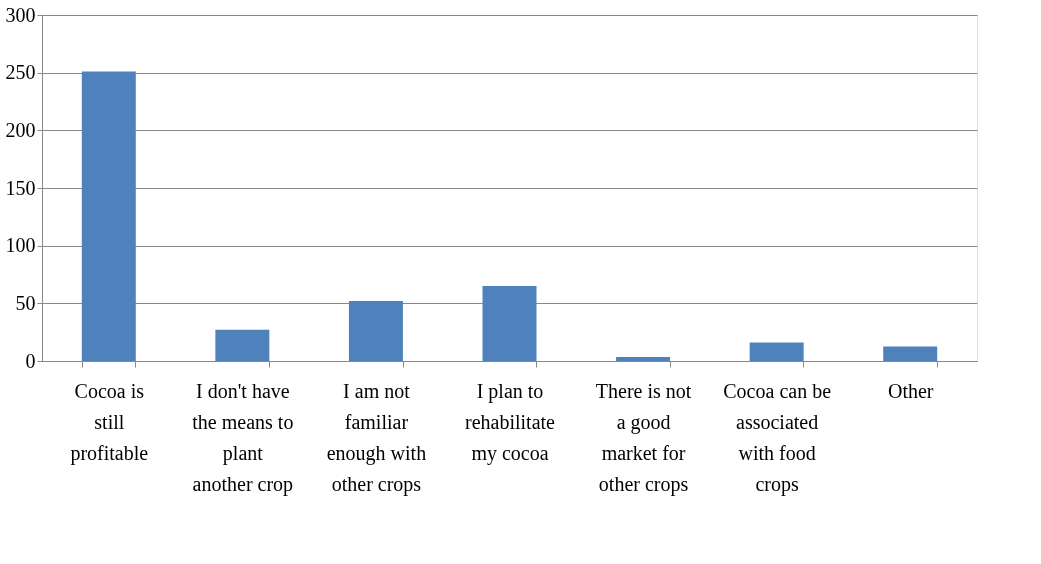  Describe the element at coordinates (20, 187) in the screenshot. I see `y-tick-label: 150` at that location.